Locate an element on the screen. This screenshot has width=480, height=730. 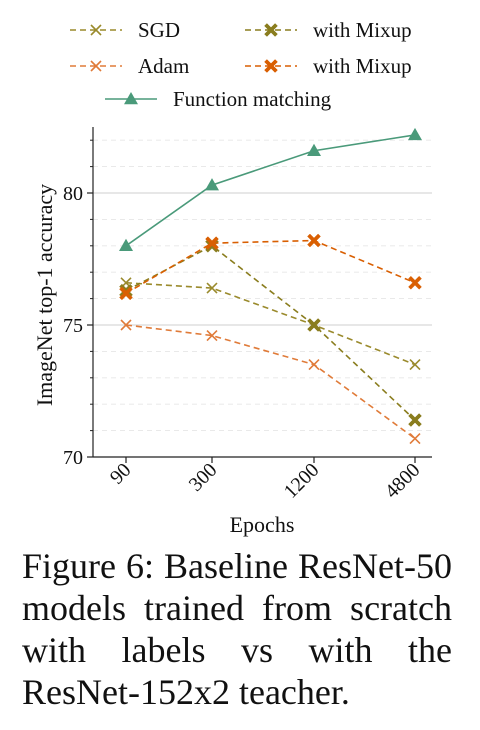
legend-entry: Function matching is located at coordinates (218, 99).